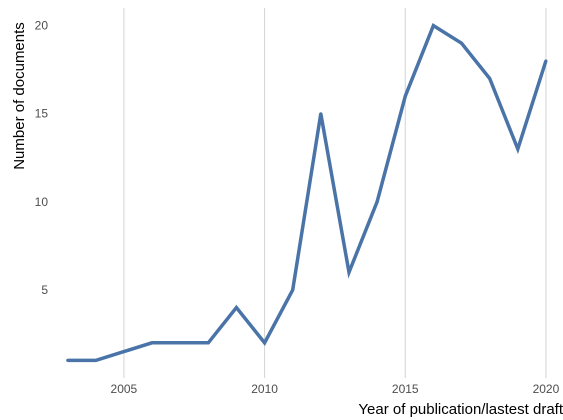 The height and width of the screenshot is (420, 563). What do you see at coordinates (124, 352) in the screenshot?
I see `data-point-2005` at bounding box center [124, 352].